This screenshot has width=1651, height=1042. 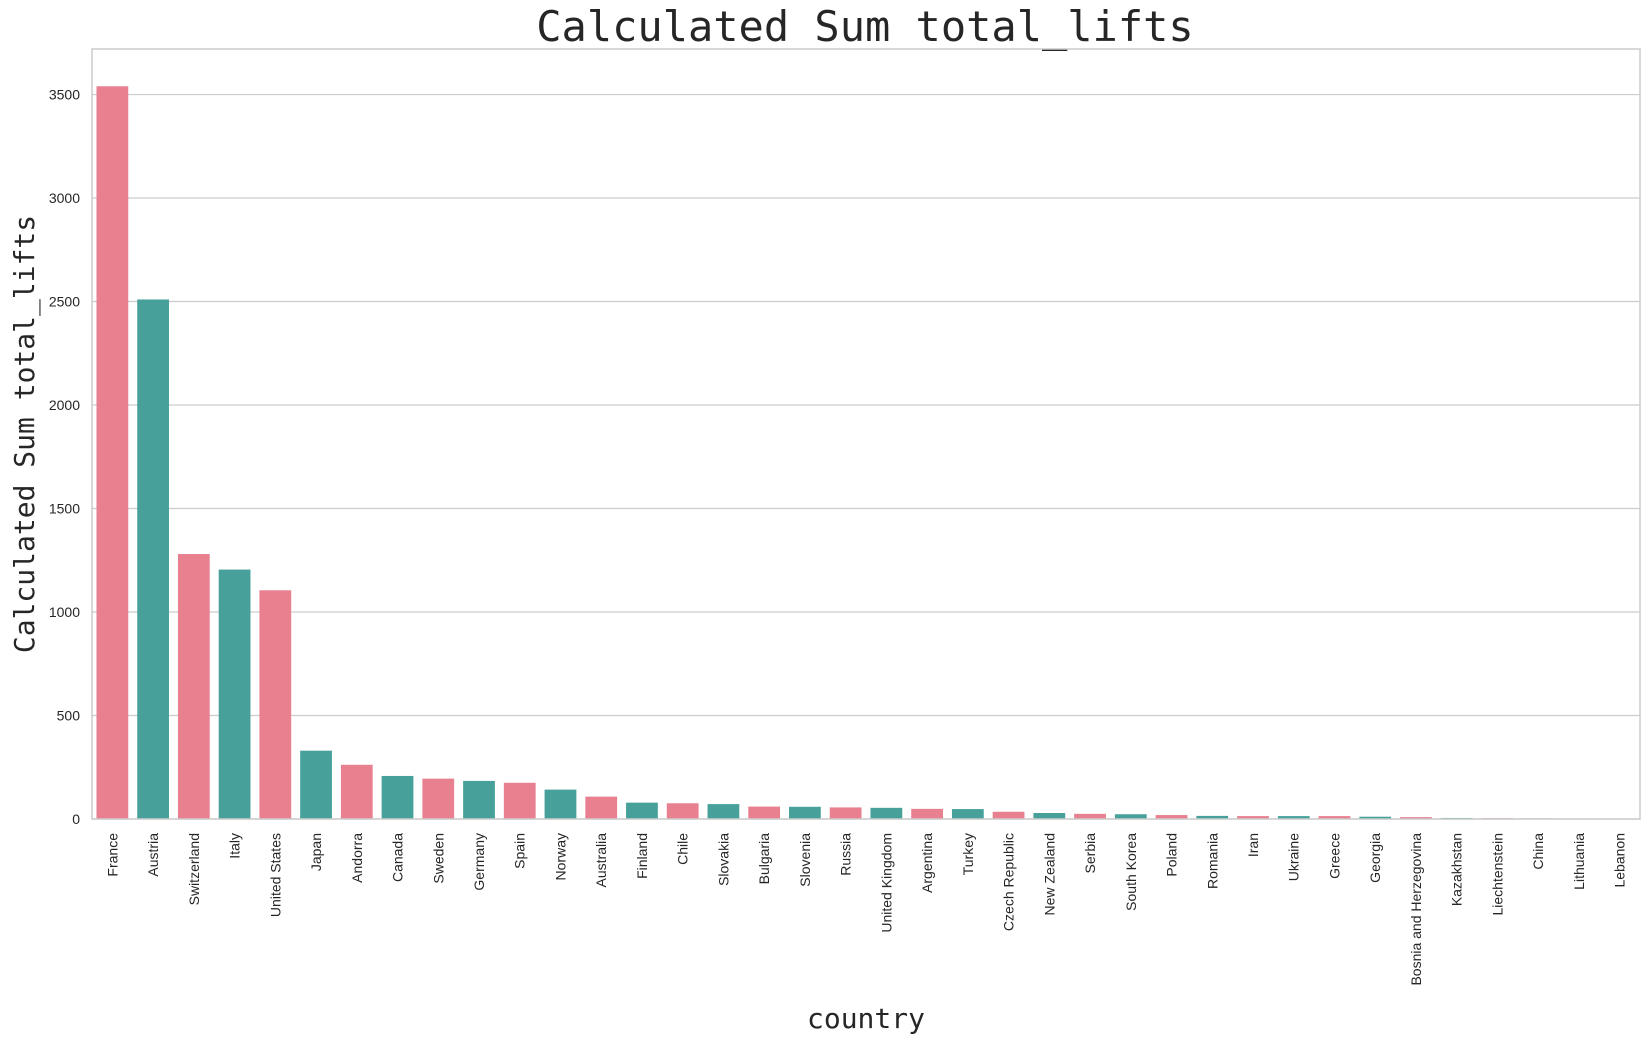 I want to click on y-tick-label: 3000, so click(x=64, y=198).